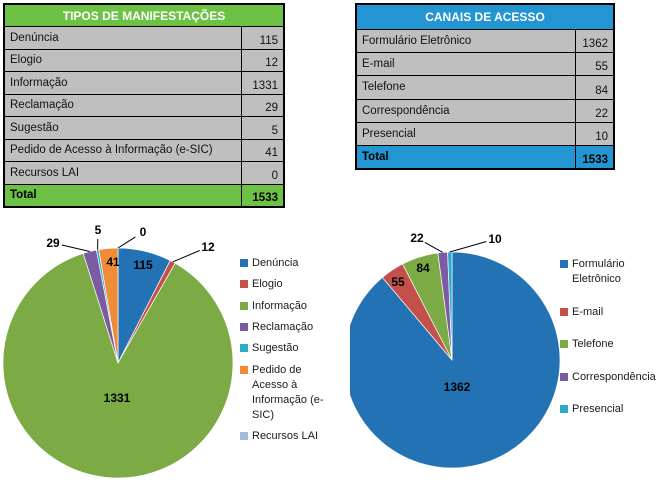  What do you see at coordinates (275, 263) in the screenshot?
I see `legend-label: Denúncia` at bounding box center [275, 263].